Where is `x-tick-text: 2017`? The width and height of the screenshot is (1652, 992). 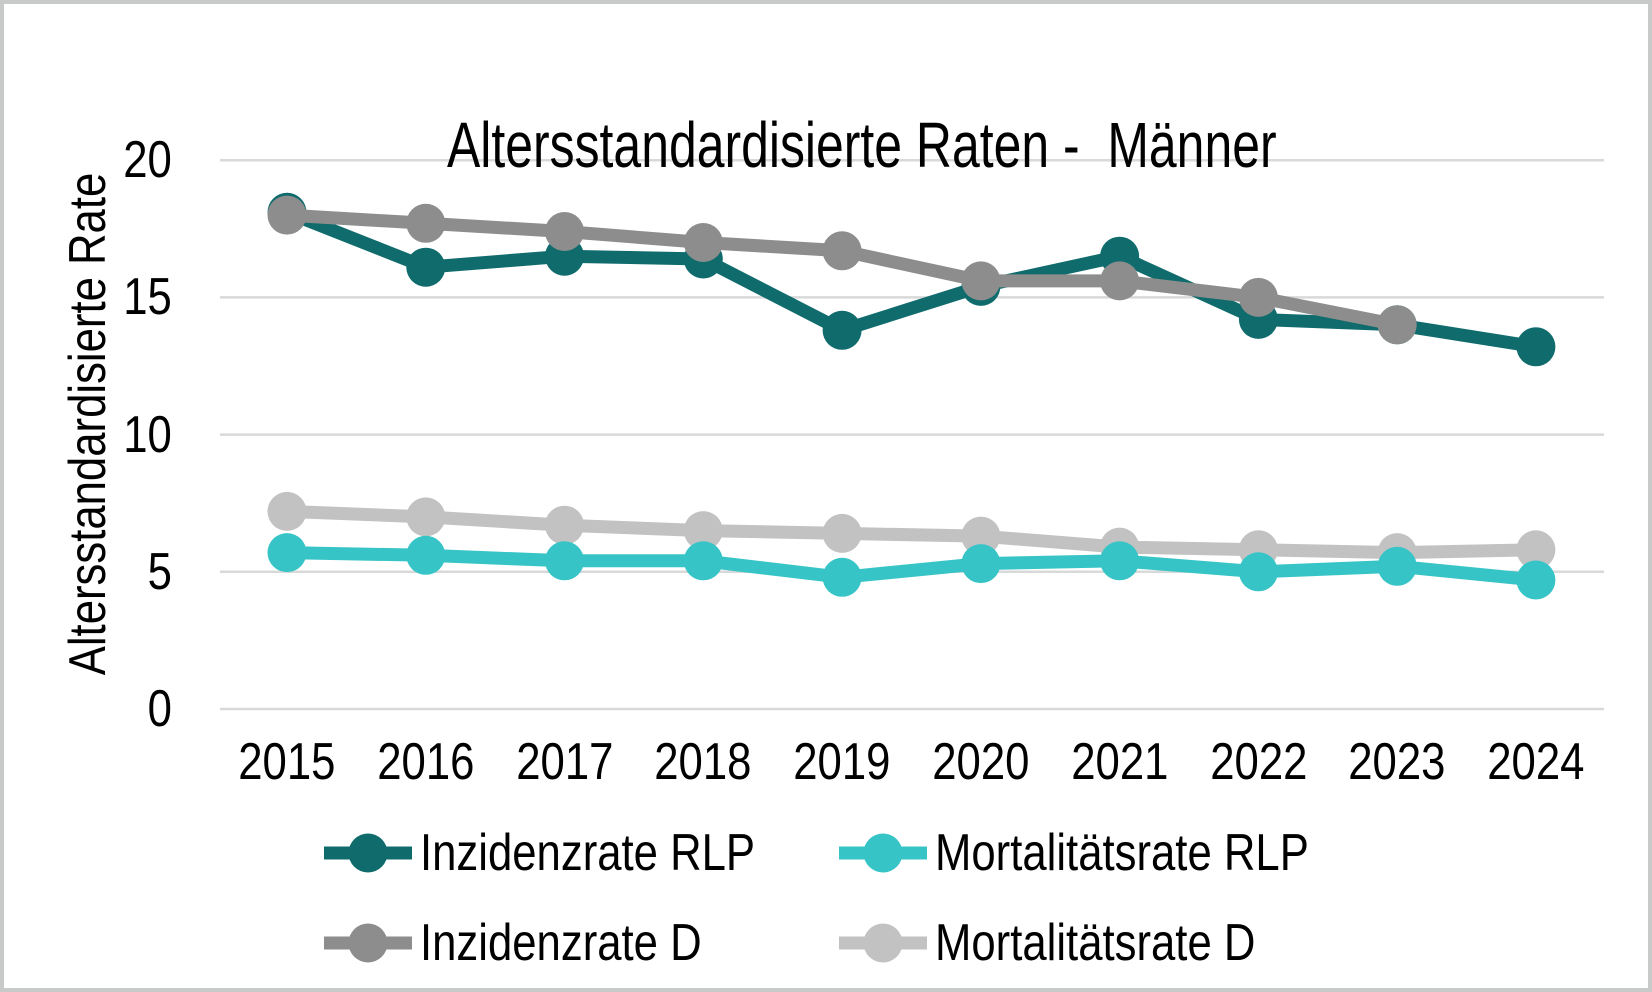
x-tick-text: 2017 is located at coordinates (564, 762).